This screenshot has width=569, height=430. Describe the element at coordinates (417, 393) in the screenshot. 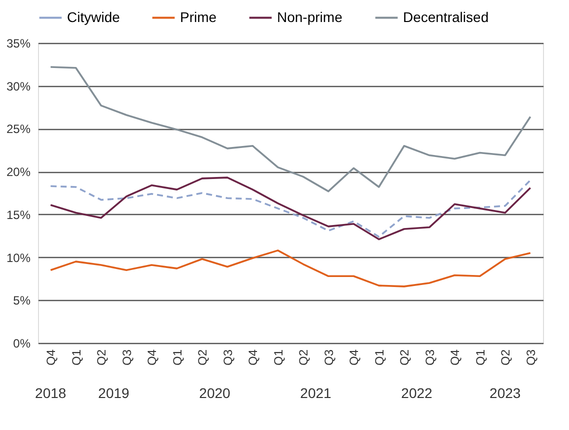

I see `text: 2022` at that location.